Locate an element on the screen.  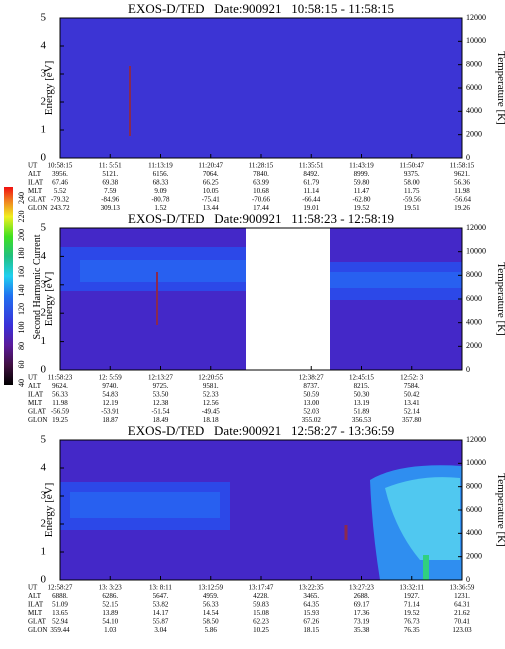
ephemeris-value: 66.25 is located at coordinates (211, 183).